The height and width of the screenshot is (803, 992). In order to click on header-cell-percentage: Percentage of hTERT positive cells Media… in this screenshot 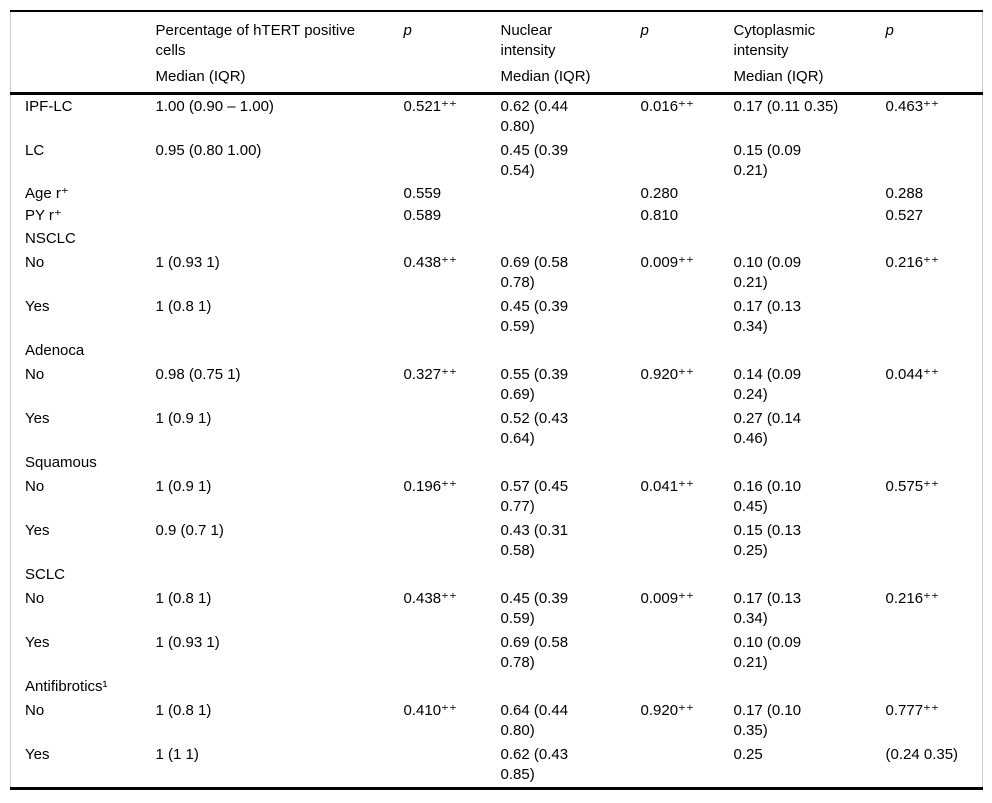, I will do `click(279, 53)`.